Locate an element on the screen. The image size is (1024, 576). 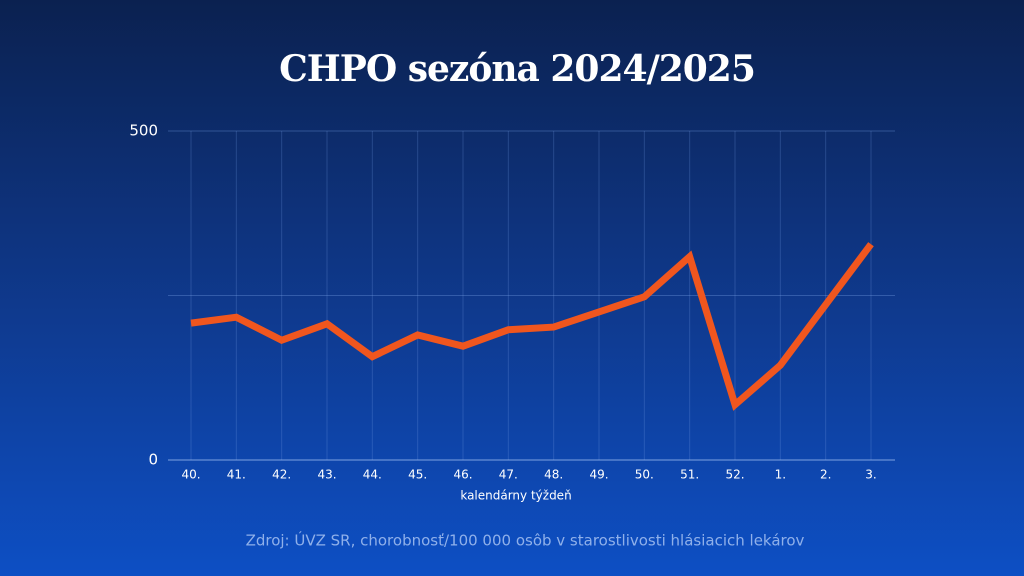
y-tick-label: 500 is located at coordinates (143, 131).